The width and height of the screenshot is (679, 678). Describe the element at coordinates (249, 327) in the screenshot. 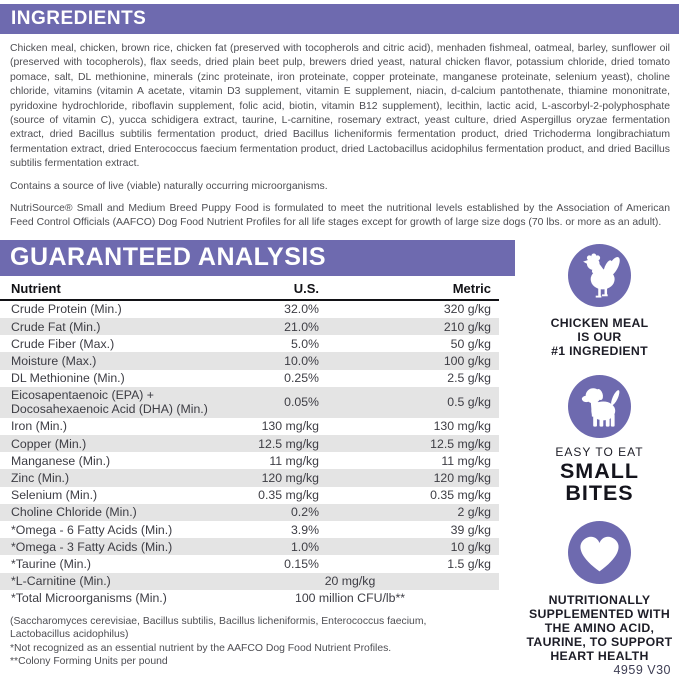

I see `table-row: Crude Fat (Min.) 21.0% 210 g/kg` at that location.